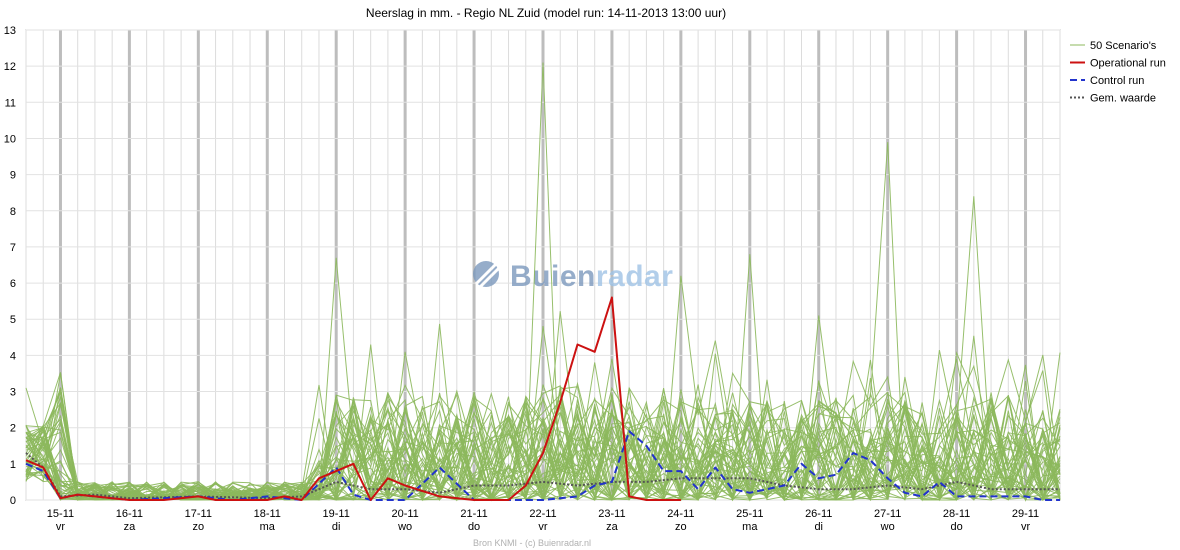 This screenshot has height=550, width=1180. I want to click on y-tick-label: 13, so click(10, 31).